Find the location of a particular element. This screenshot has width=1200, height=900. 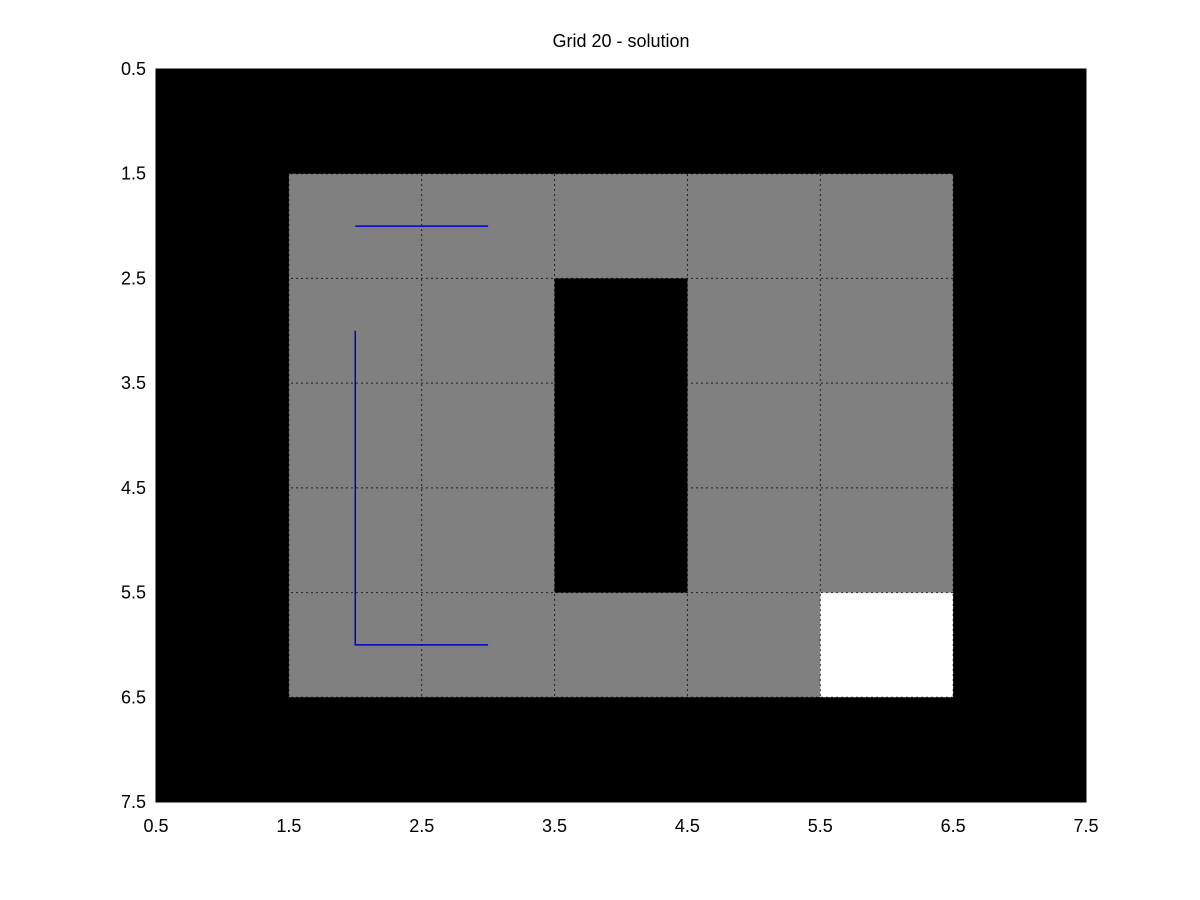

x-tick-label: 3.5 is located at coordinates (554, 826).